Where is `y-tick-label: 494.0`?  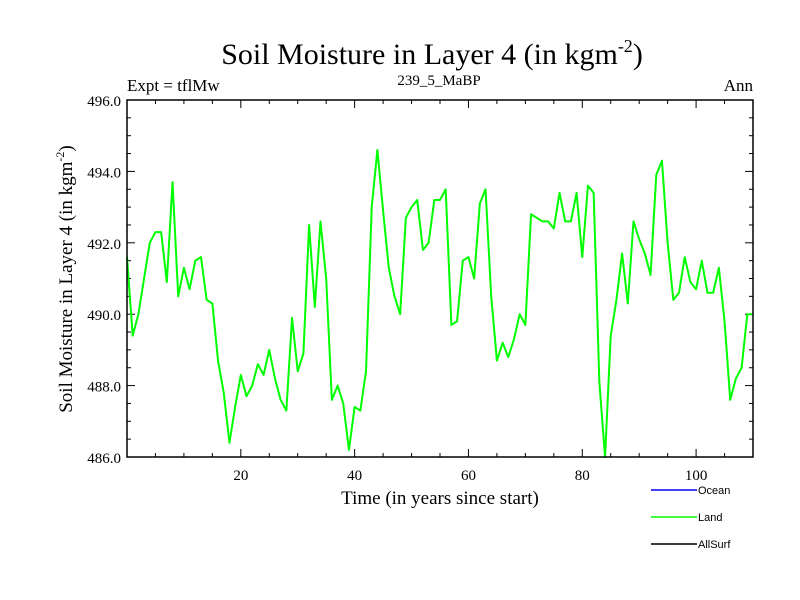 y-tick-label: 494.0 is located at coordinates (104, 173).